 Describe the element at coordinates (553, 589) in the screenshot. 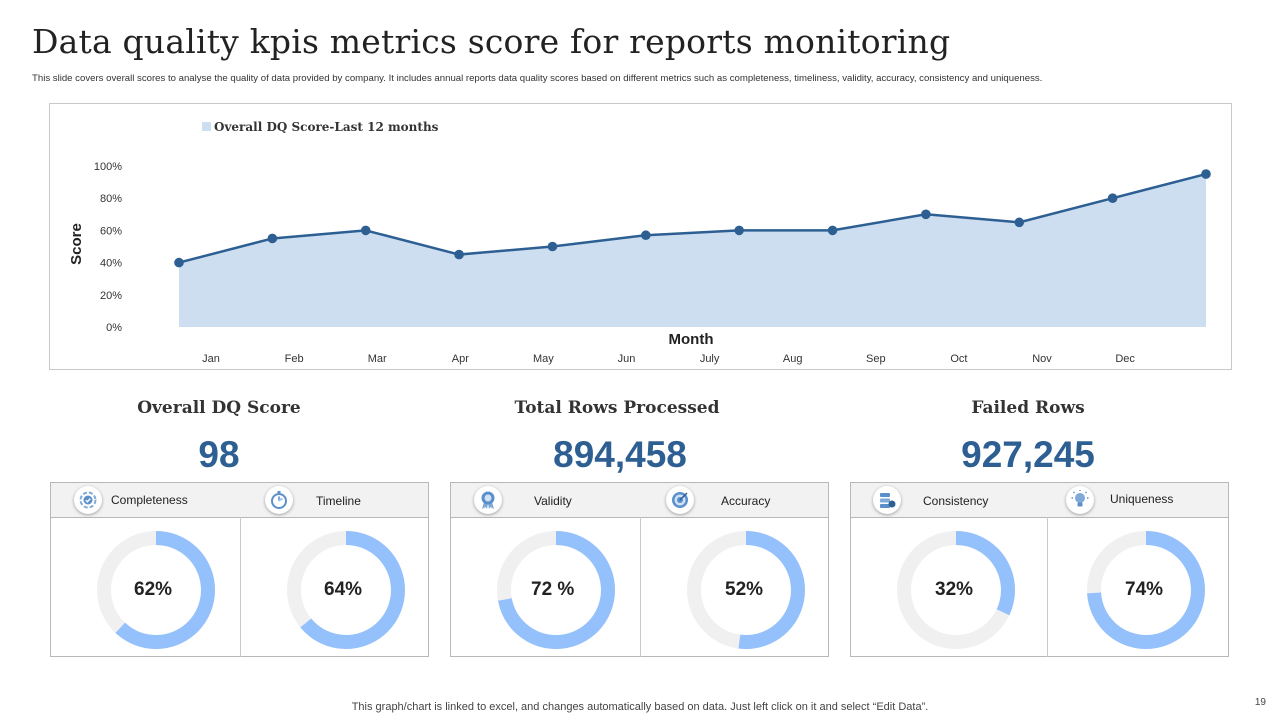

I see `donut-value-validity: 72 %` at that location.